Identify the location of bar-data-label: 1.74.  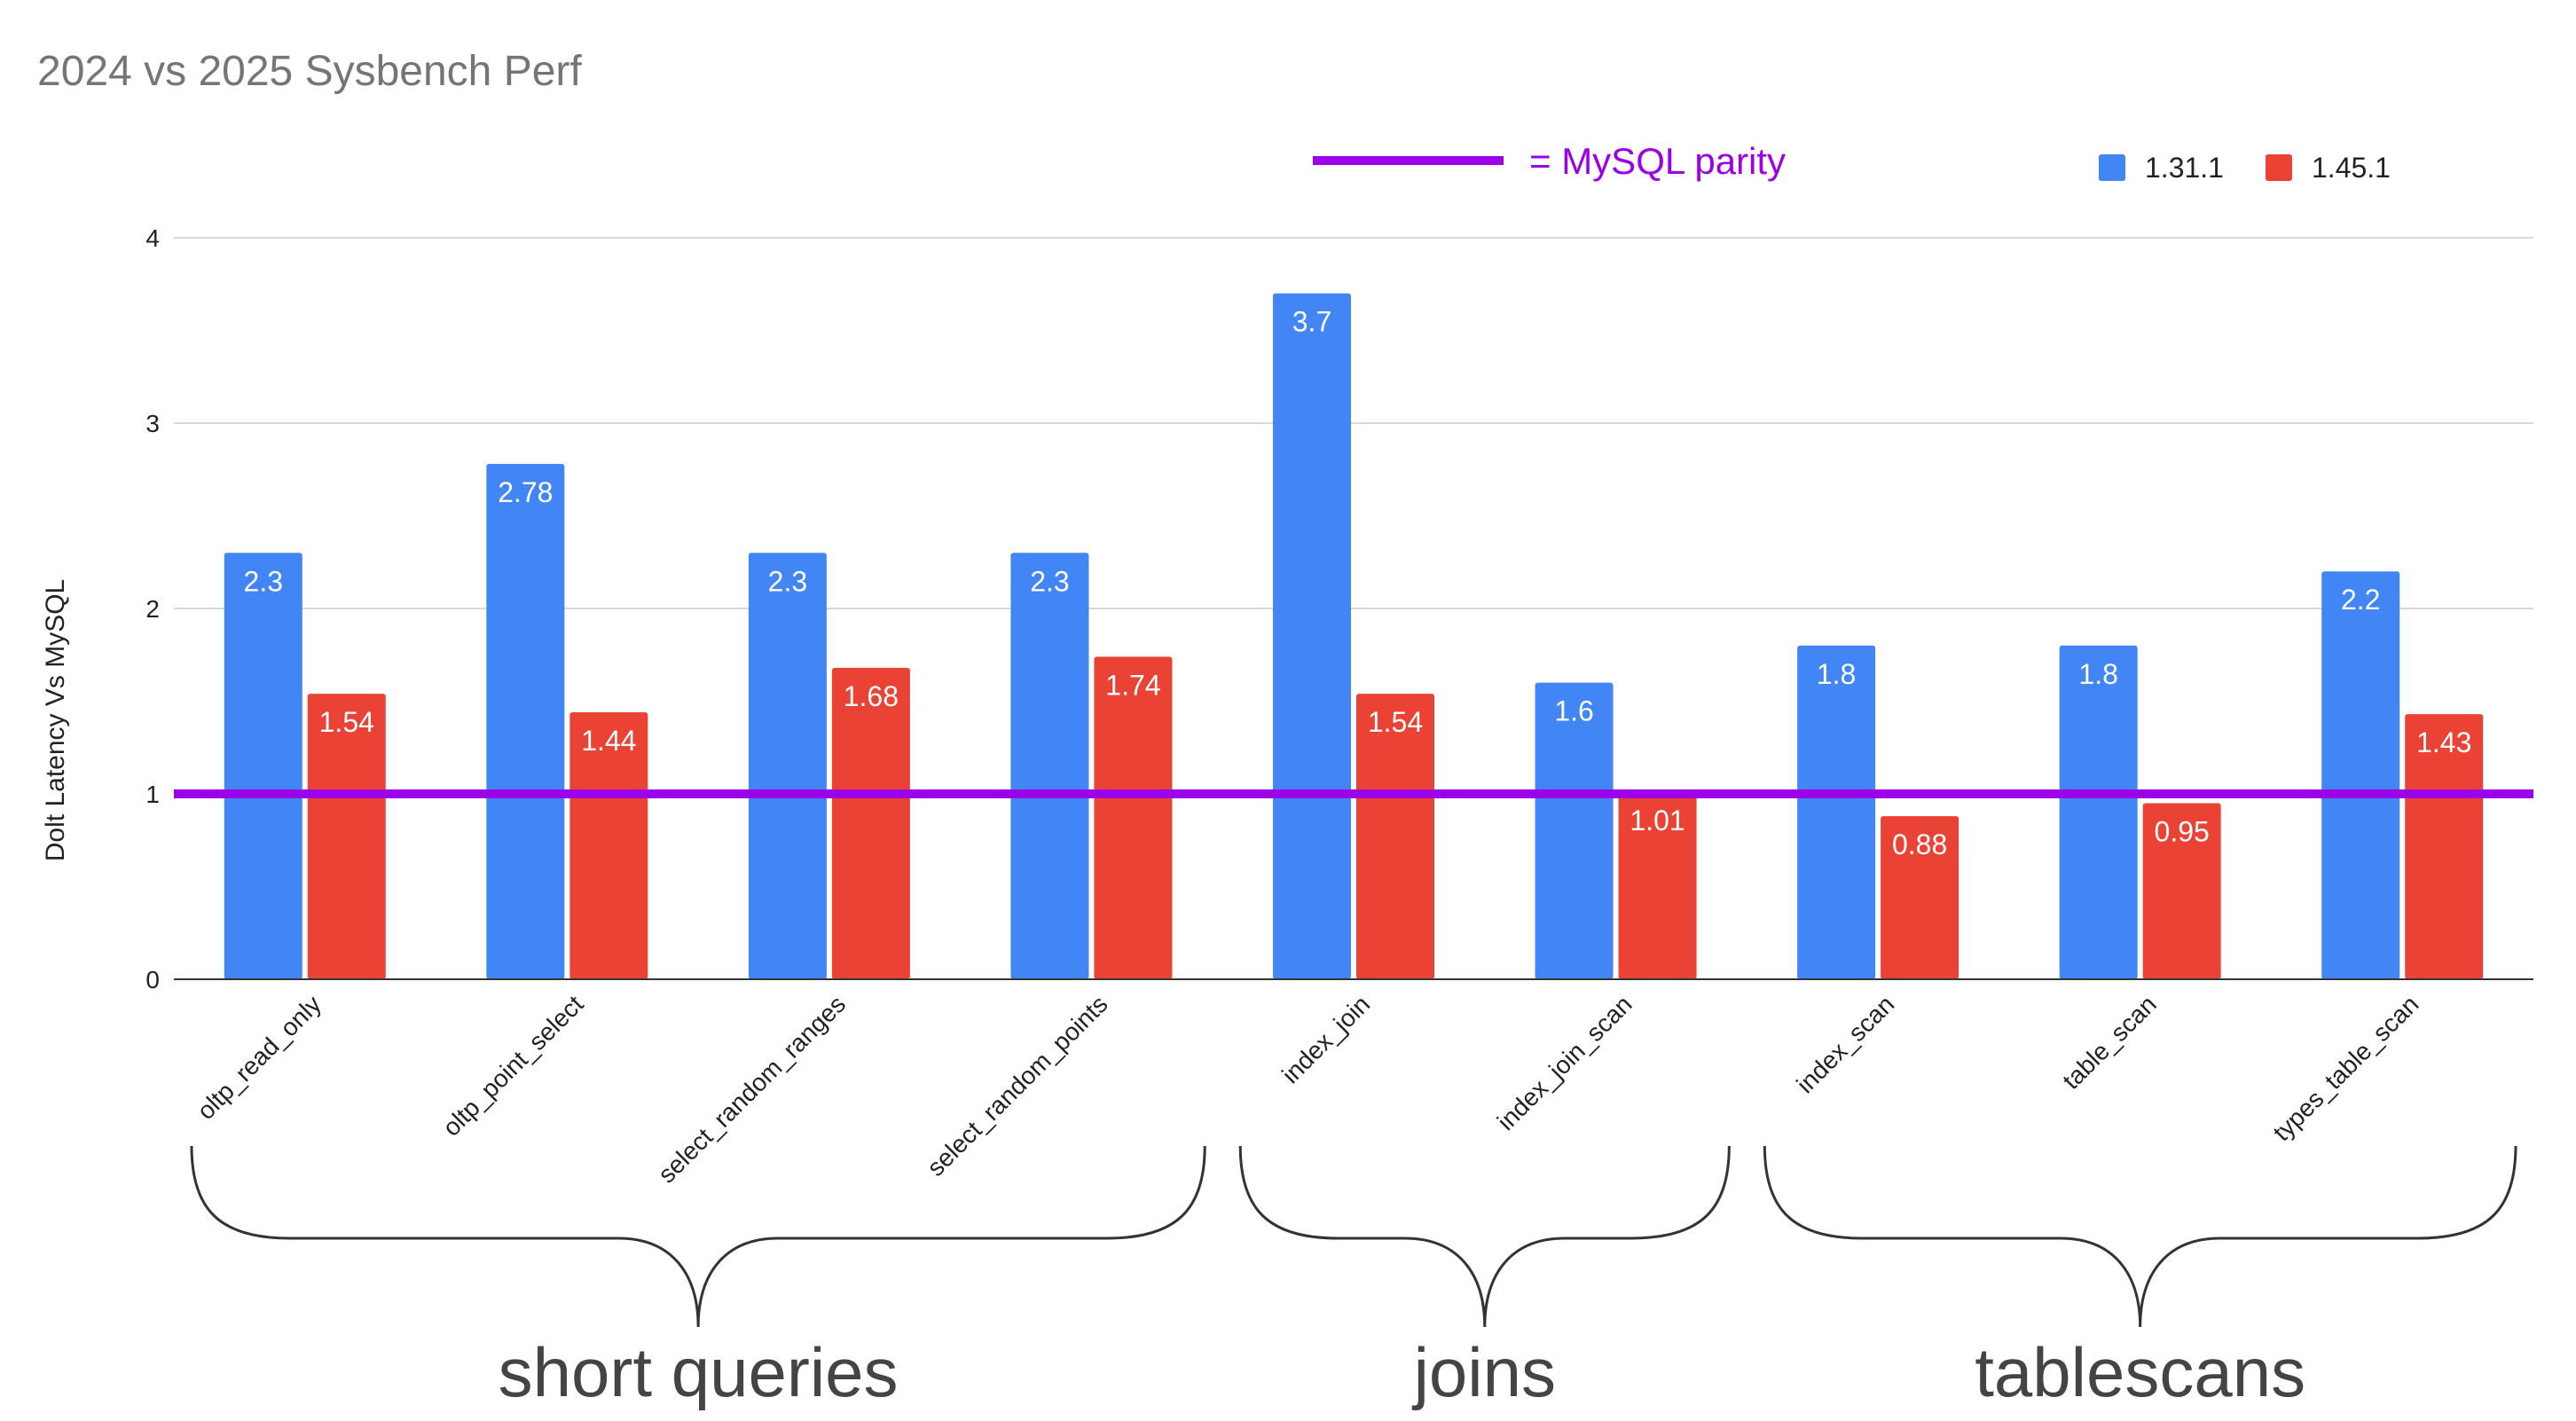
(1132, 685).